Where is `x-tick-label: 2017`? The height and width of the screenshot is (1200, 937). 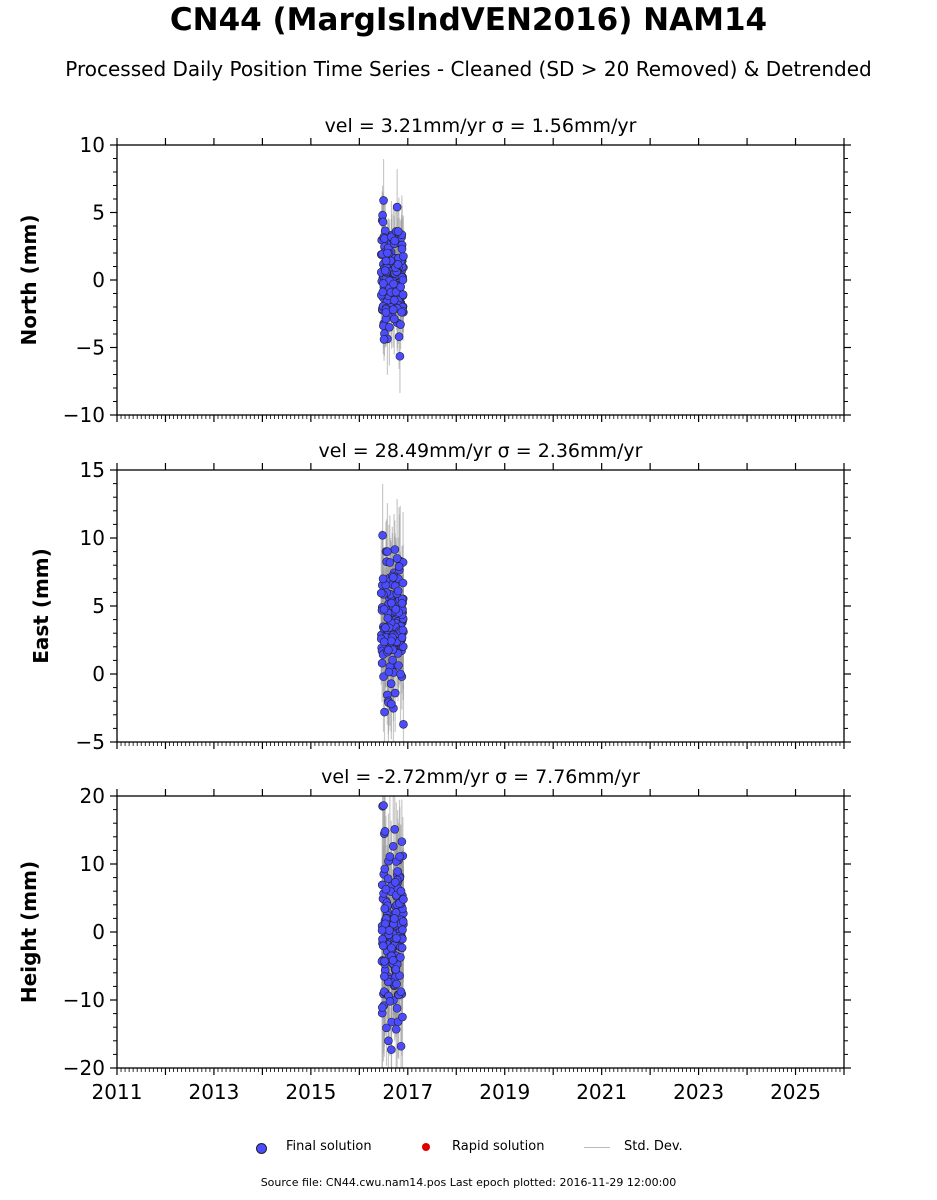 x-tick-label: 2017 is located at coordinates (407, 1092).